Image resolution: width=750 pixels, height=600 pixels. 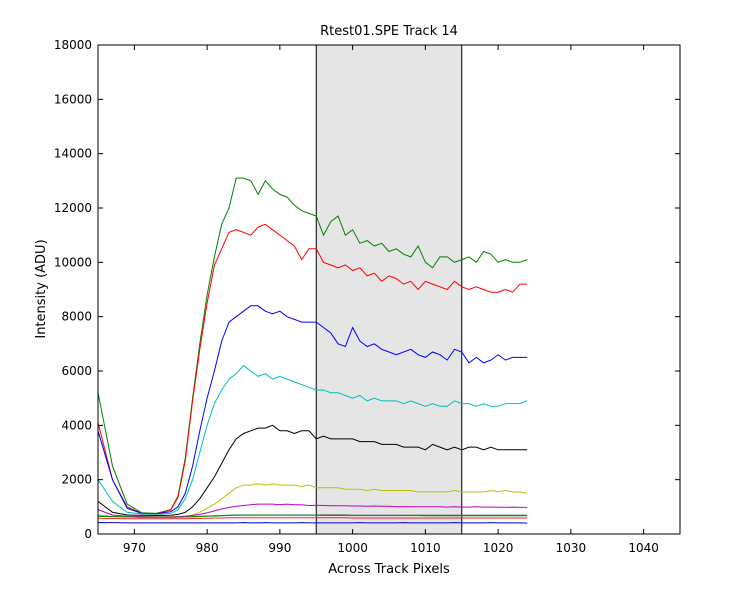 What do you see at coordinates (73, 208) in the screenshot?
I see `y-tick-label: 12000` at bounding box center [73, 208].